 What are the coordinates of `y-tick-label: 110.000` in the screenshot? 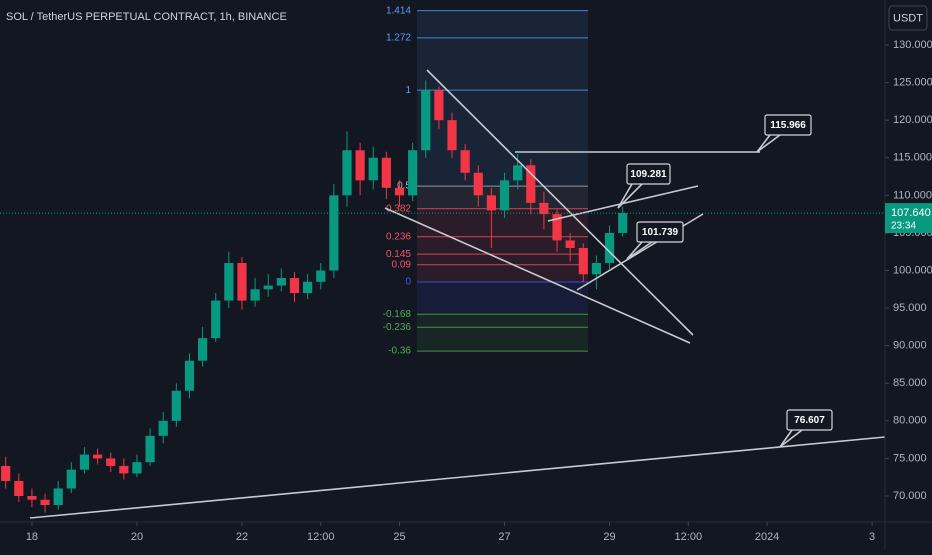 It's located at (912, 195).